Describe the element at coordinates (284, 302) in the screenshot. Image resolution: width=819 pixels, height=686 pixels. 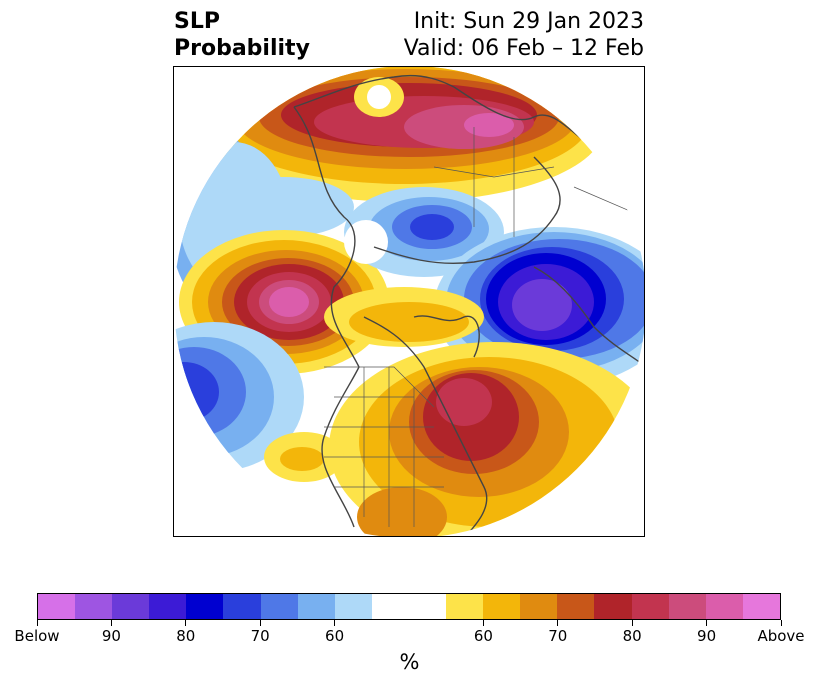
I see `north-pacific-high-anomaly` at that location.